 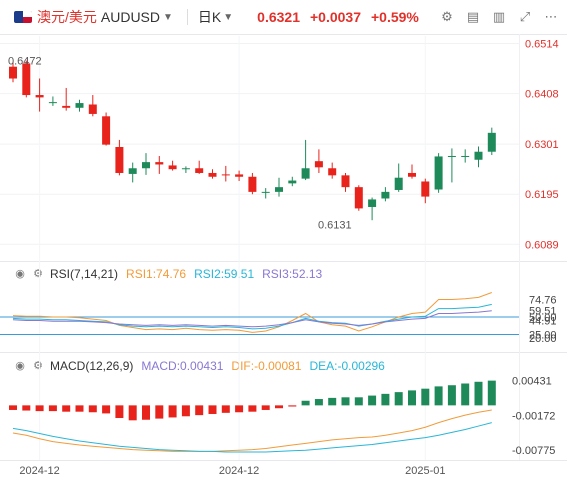 I want to click on period-selector: 日K, so click(x=209, y=17).